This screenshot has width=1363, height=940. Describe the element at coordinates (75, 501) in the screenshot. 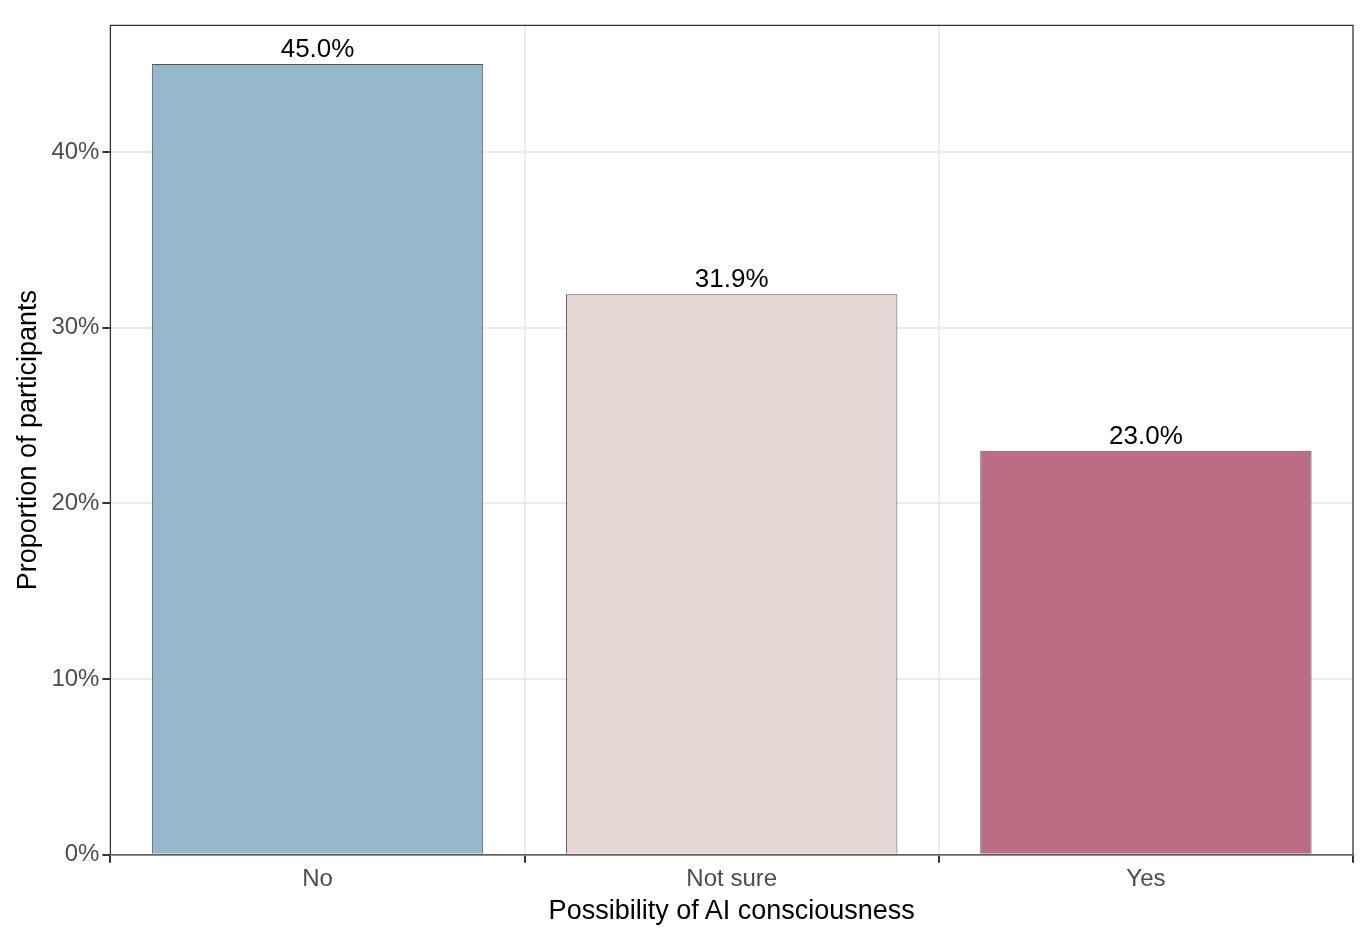

I see `y-tick-label: 20%` at that location.